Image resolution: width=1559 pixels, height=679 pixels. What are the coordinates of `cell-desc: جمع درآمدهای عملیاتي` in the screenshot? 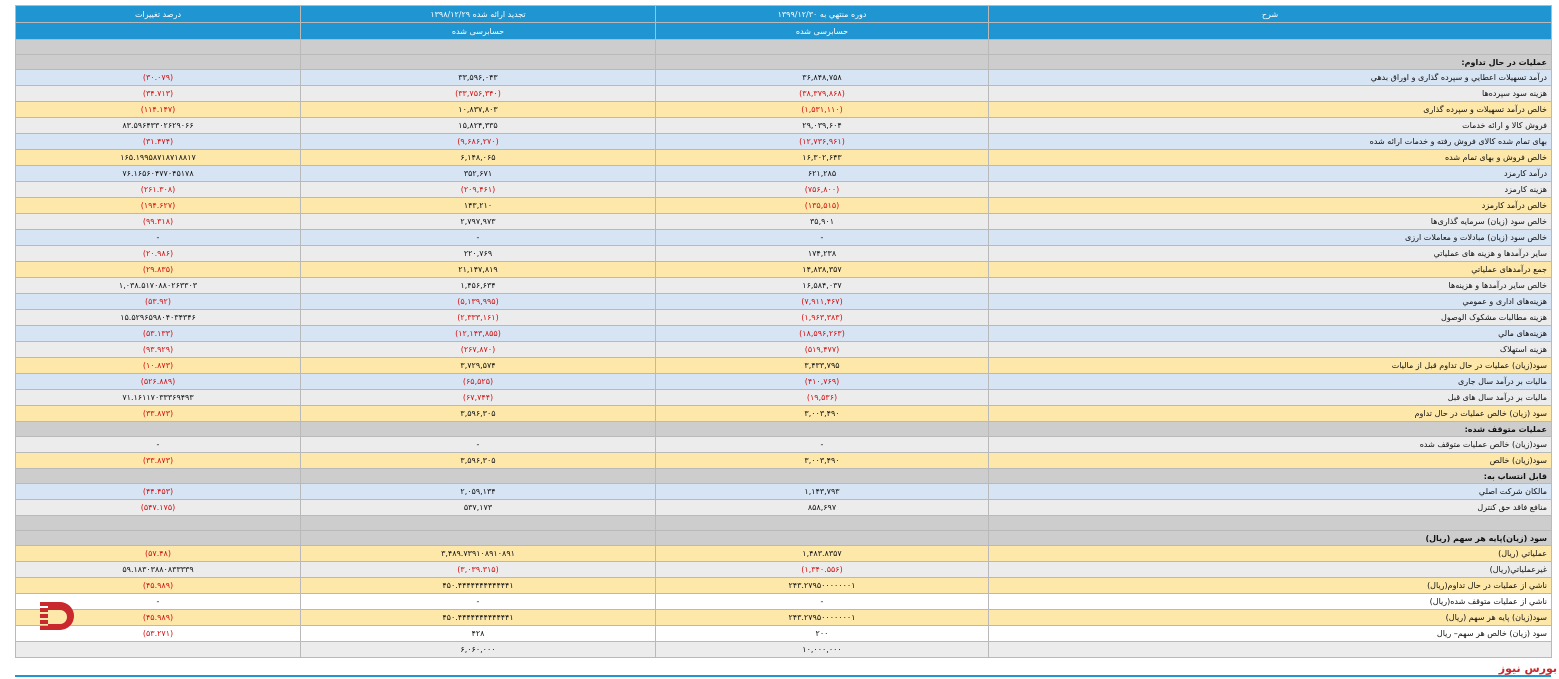 It's located at (1270, 269).